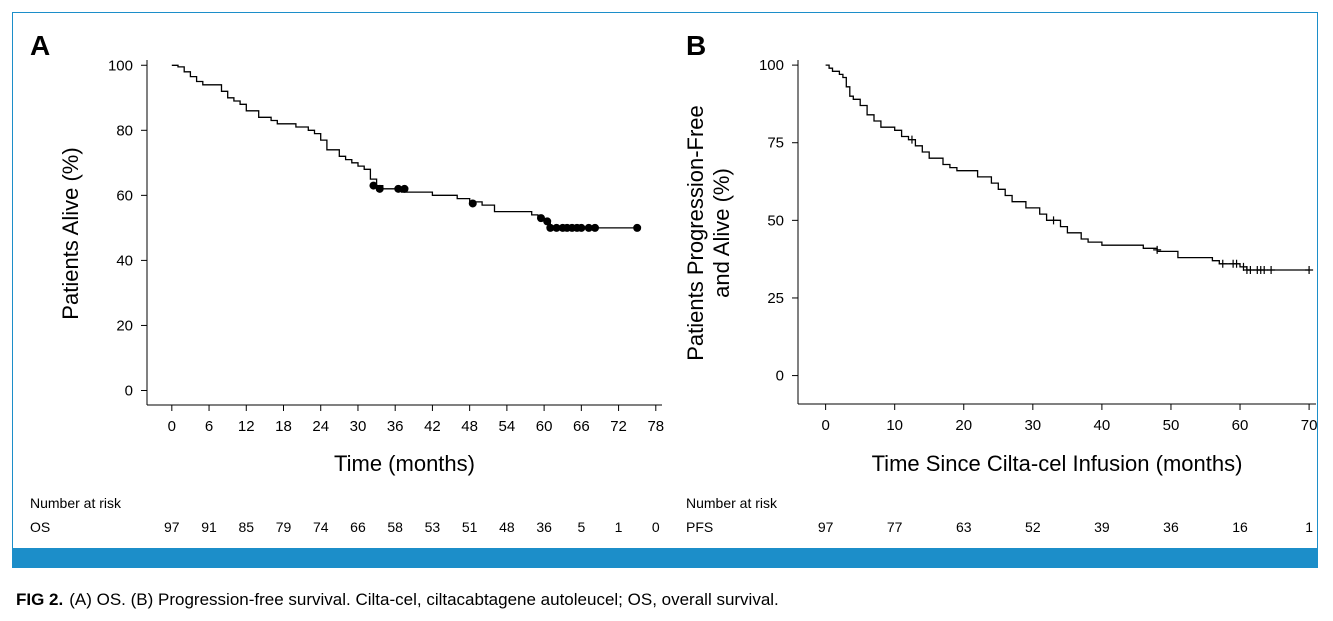 The height and width of the screenshot is (621, 1333). What do you see at coordinates (40, 527) in the screenshot?
I see `risk-table-row-label: OS` at bounding box center [40, 527].